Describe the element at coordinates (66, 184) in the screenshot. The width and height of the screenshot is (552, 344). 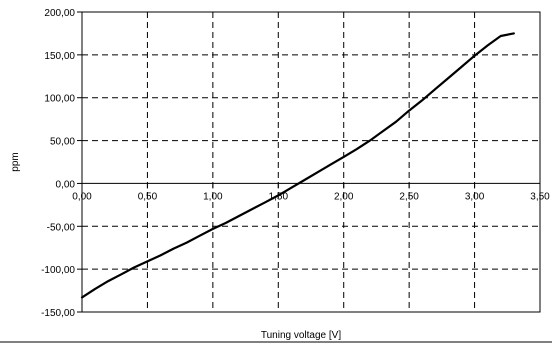
I see `y-tick-label: 0,00` at that location.